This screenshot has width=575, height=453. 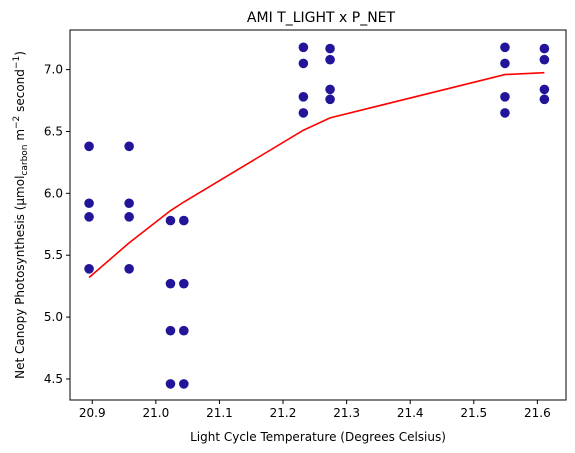 What do you see at coordinates (219, 413) in the screenshot?
I see `x-tick-label: 21.1` at bounding box center [219, 413].